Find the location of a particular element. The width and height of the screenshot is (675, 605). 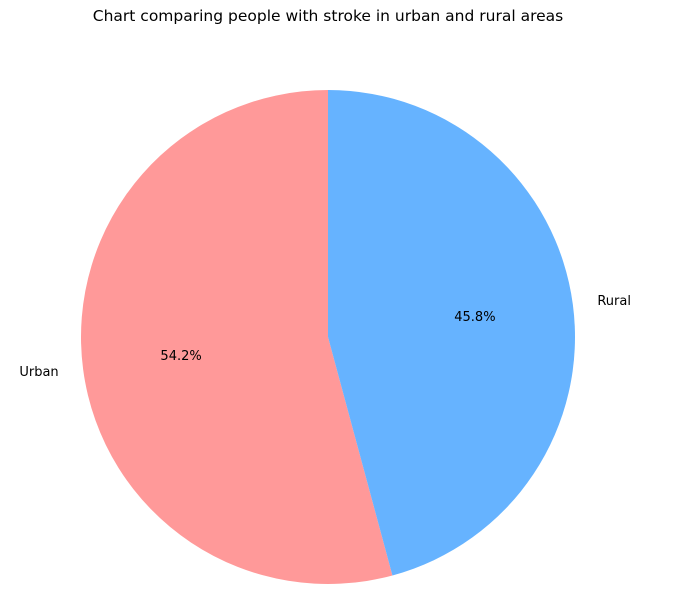

pie-labels: Urban 54.2% Rural 45.8% is located at coordinates (325, 337).